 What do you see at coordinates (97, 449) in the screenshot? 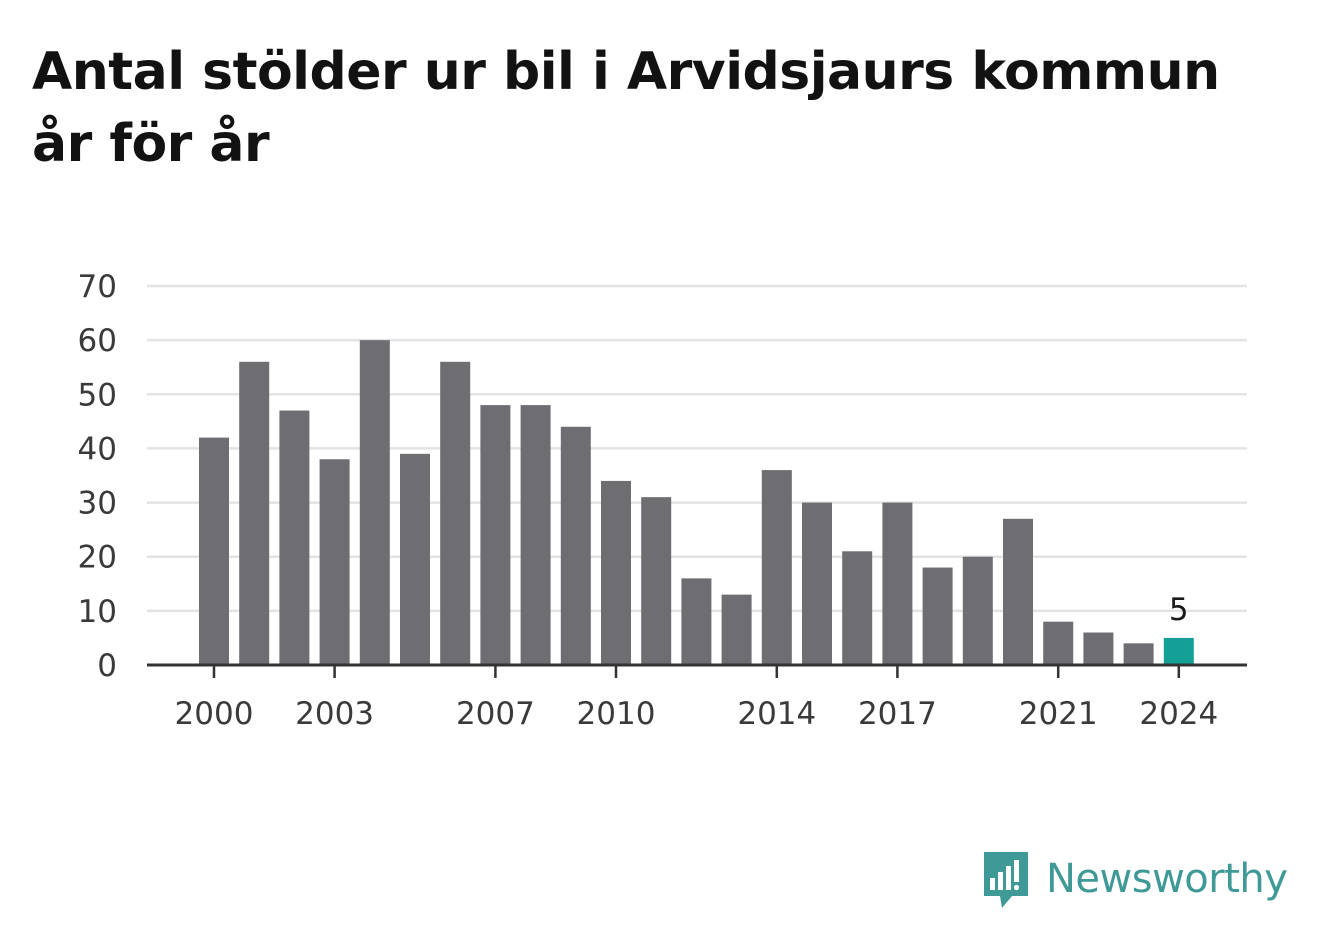
I see `y-tick-label: 40` at bounding box center [97, 449].